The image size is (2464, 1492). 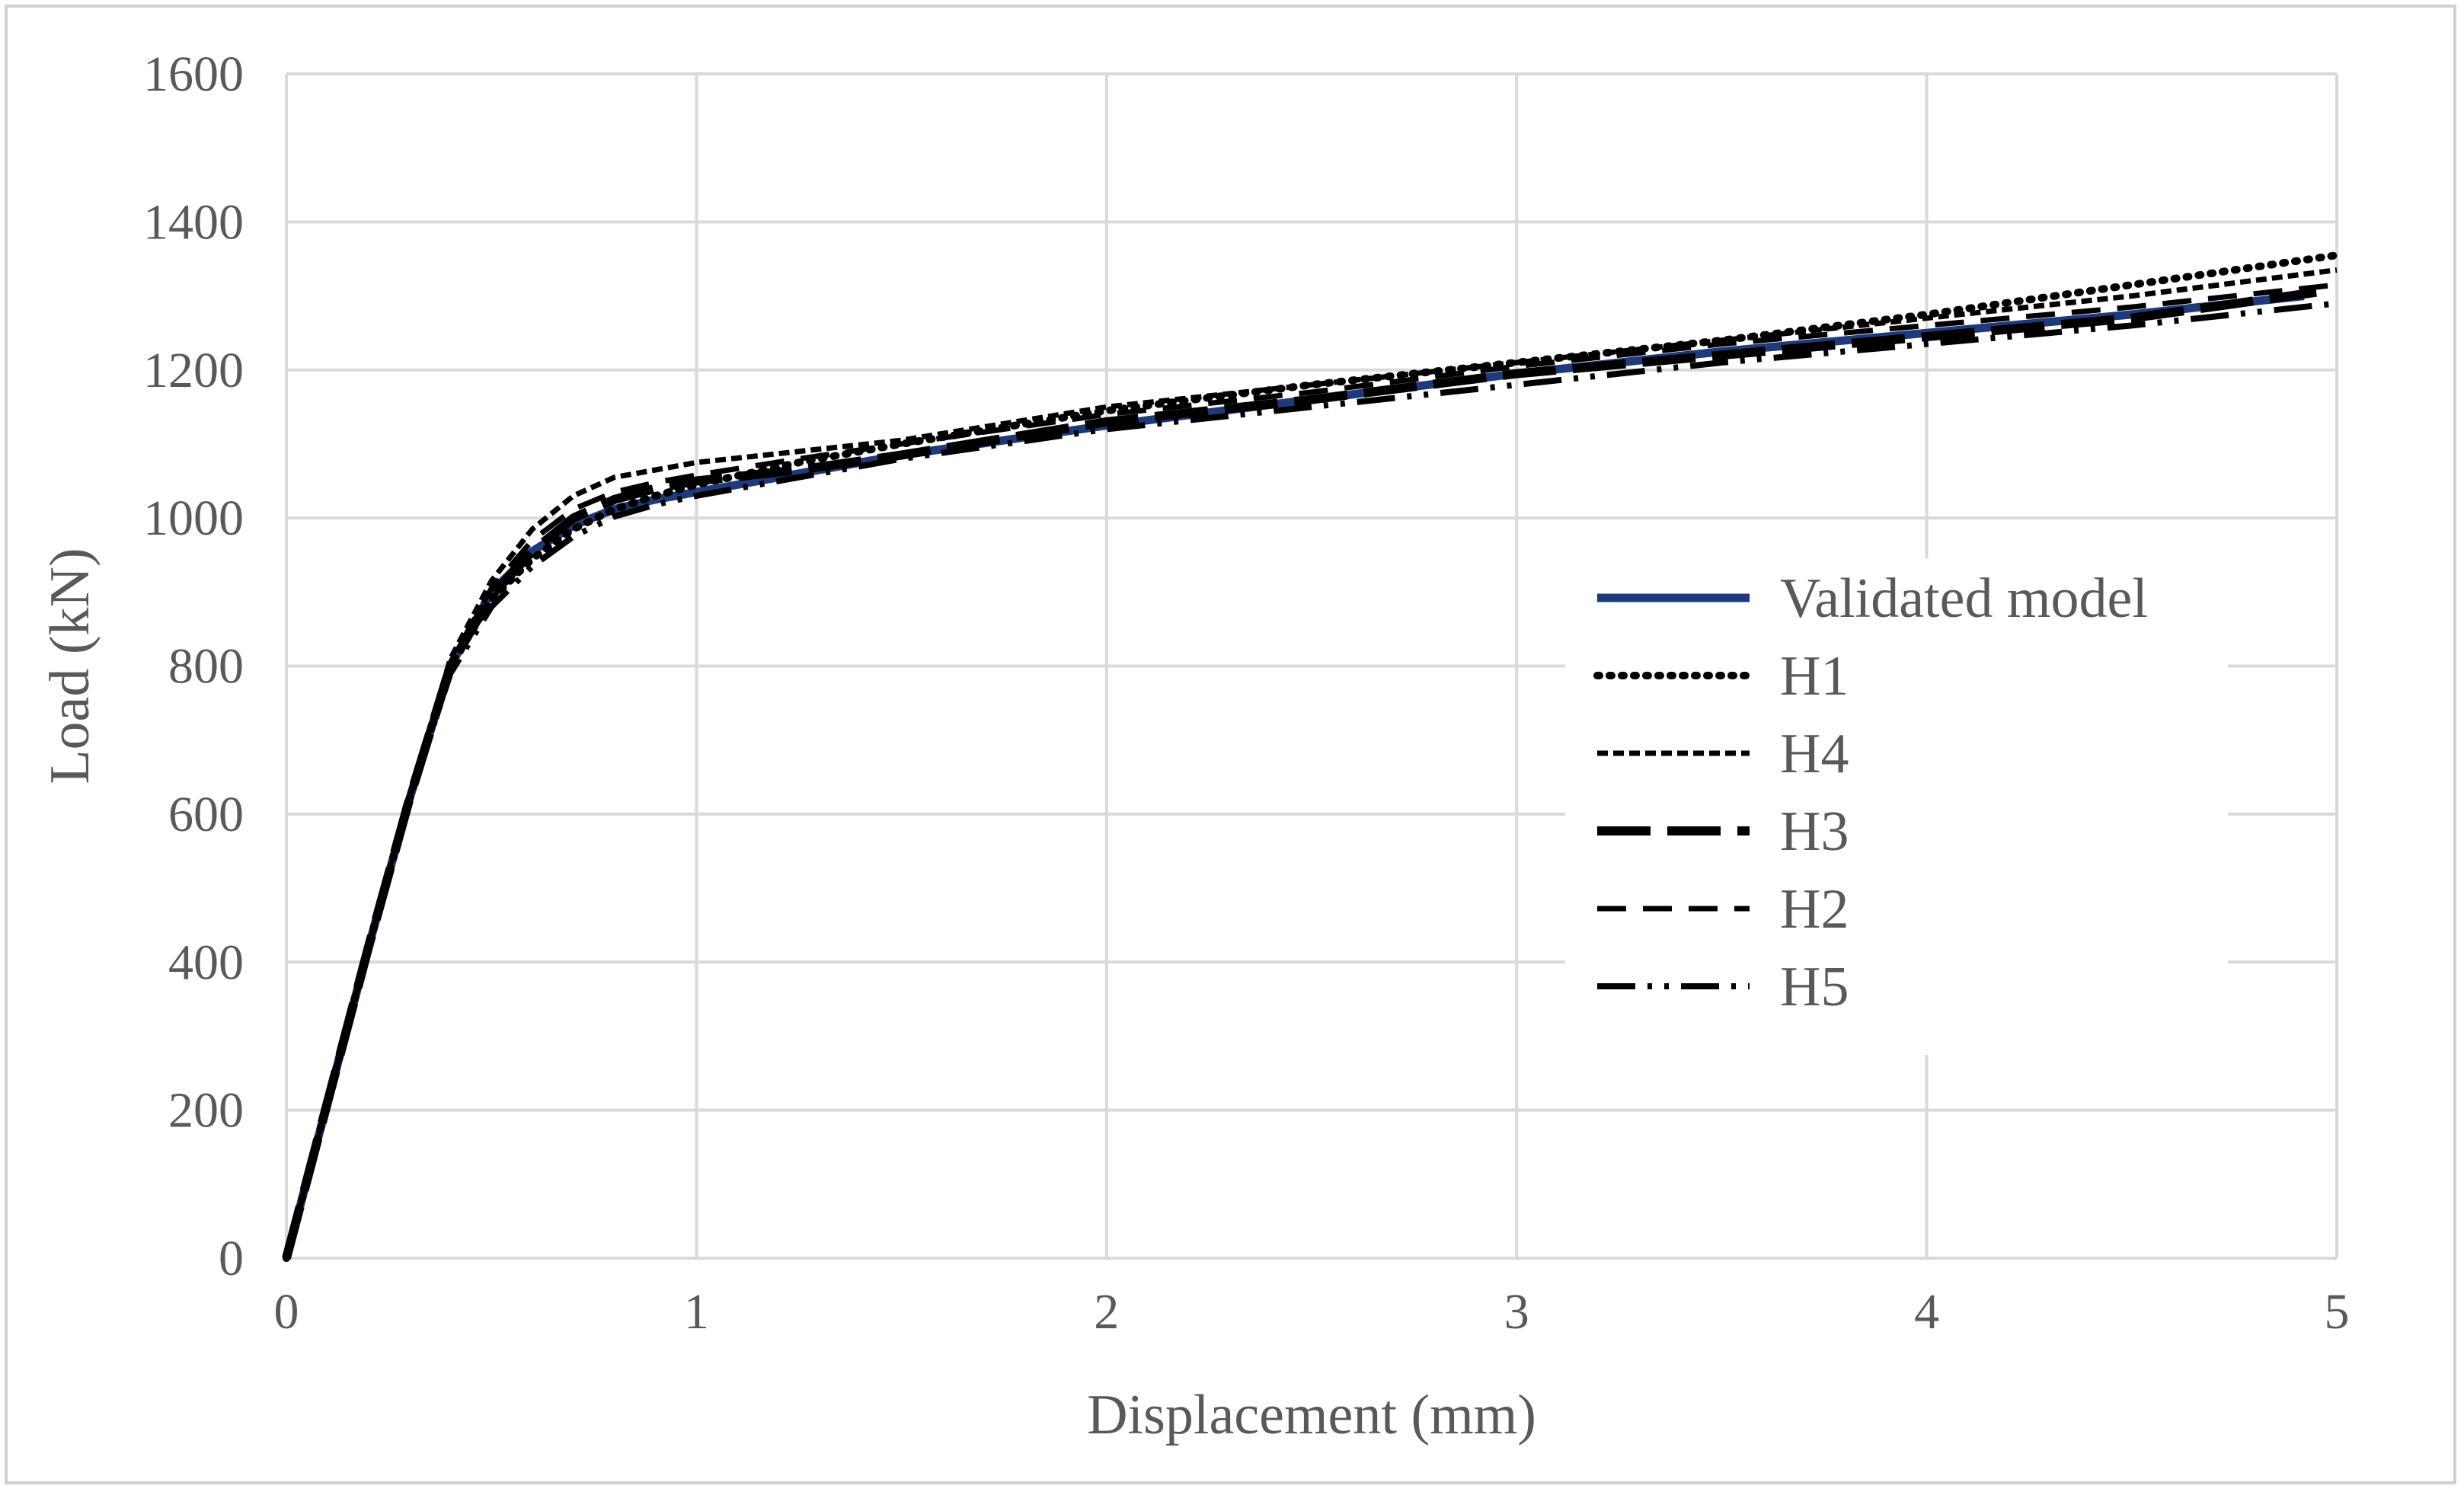 I want to click on y-tick-label: 1200, so click(x=193, y=370).